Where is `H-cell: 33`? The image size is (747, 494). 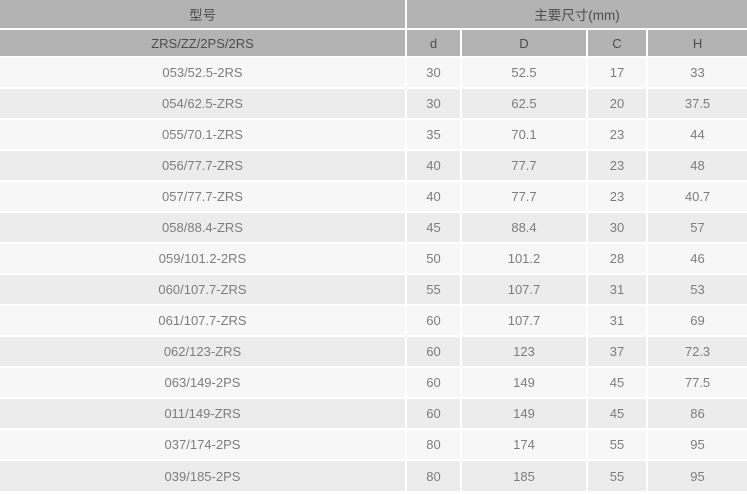 H-cell: 33 is located at coordinates (696, 72).